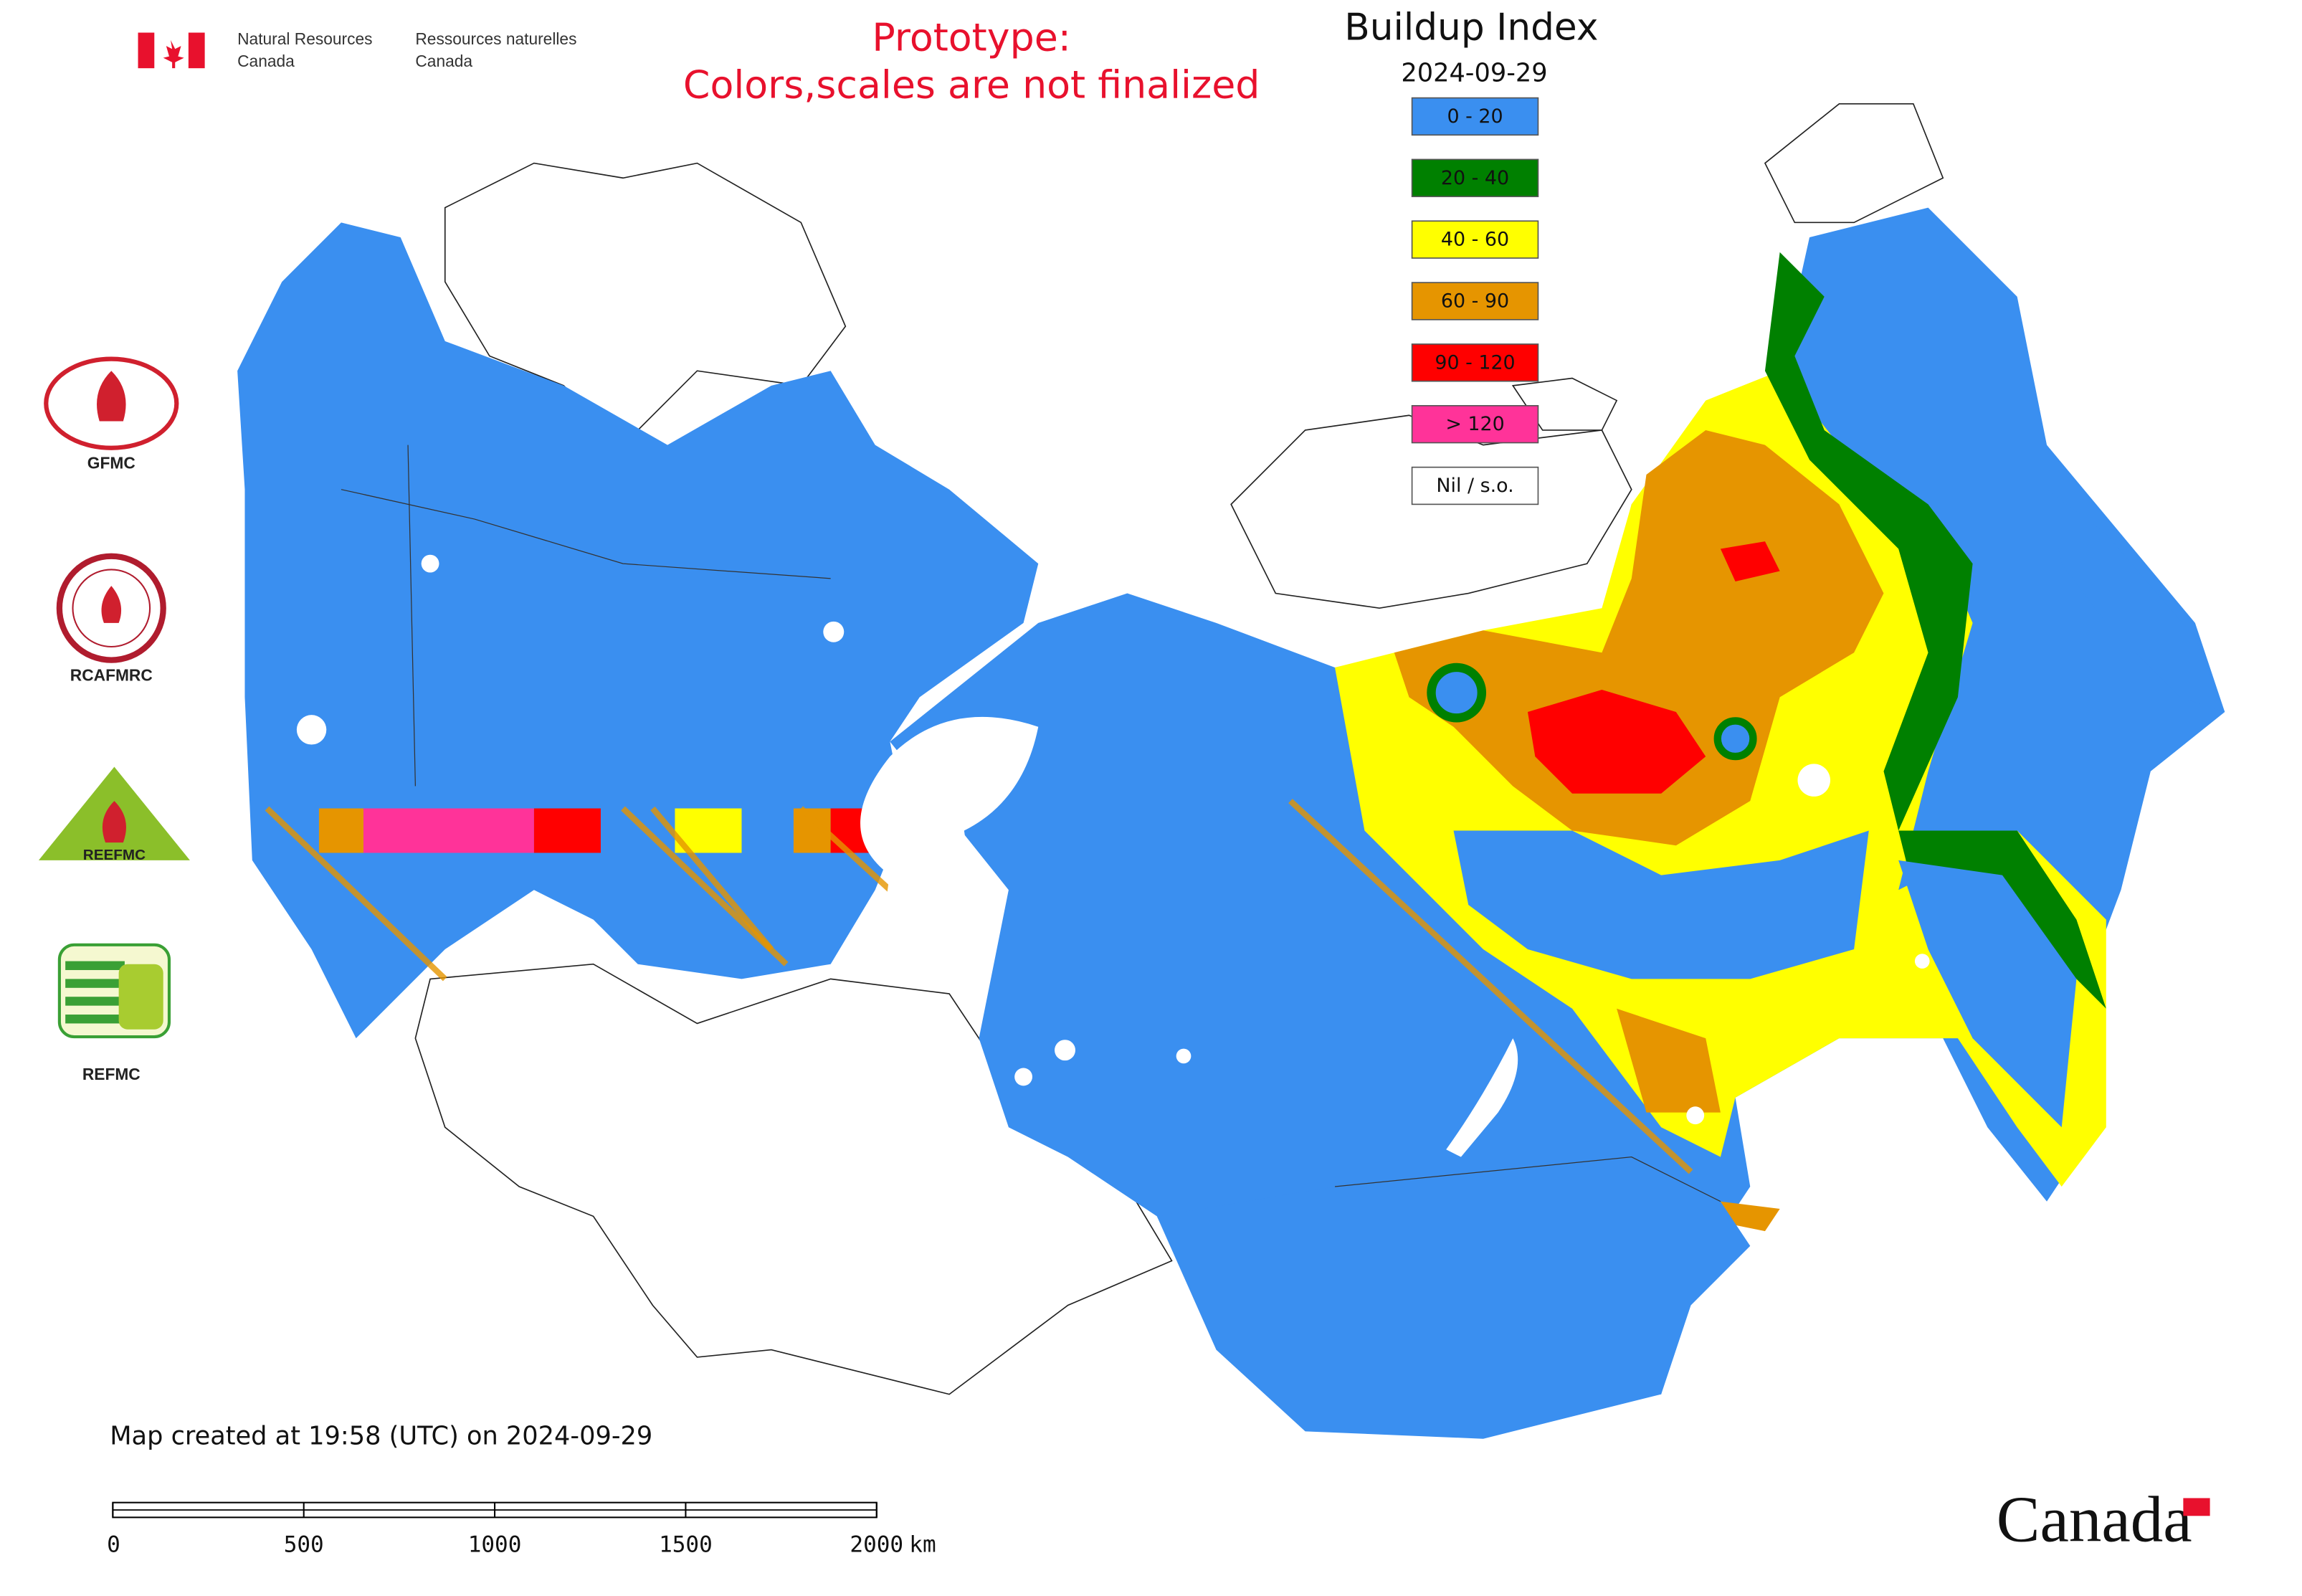 The width and height of the screenshot is (2302, 1596). What do you see at coordinates (1661, 904) in the screenshot?
I see `region-blue-basin` at bounding box center [1661, 904].